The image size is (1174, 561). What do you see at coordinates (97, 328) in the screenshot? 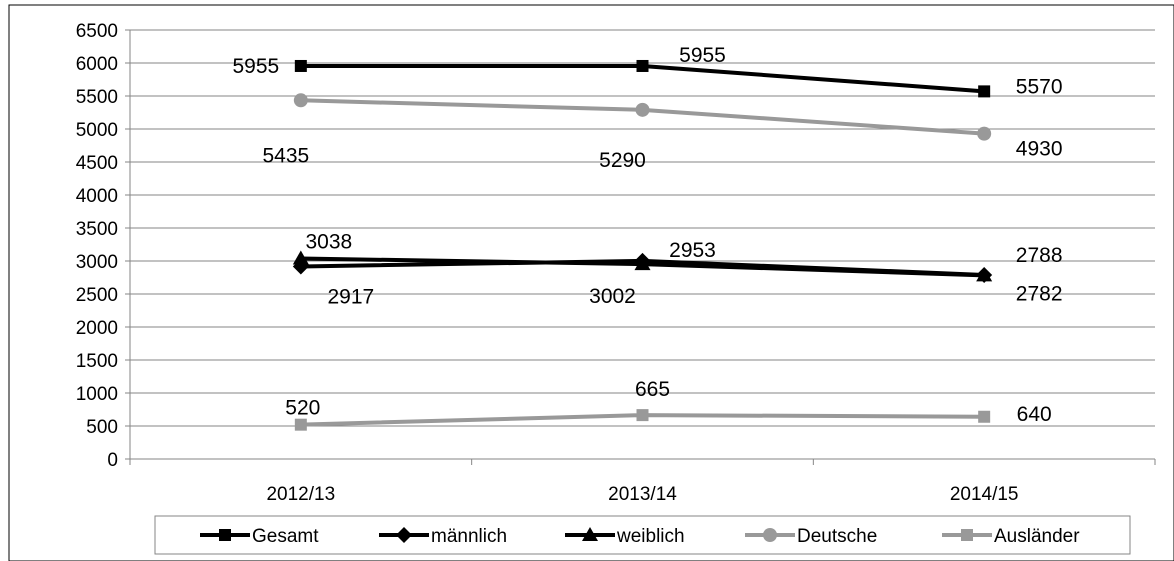
I see `y-tick-label: 2000` at bounding box center [97, 328].